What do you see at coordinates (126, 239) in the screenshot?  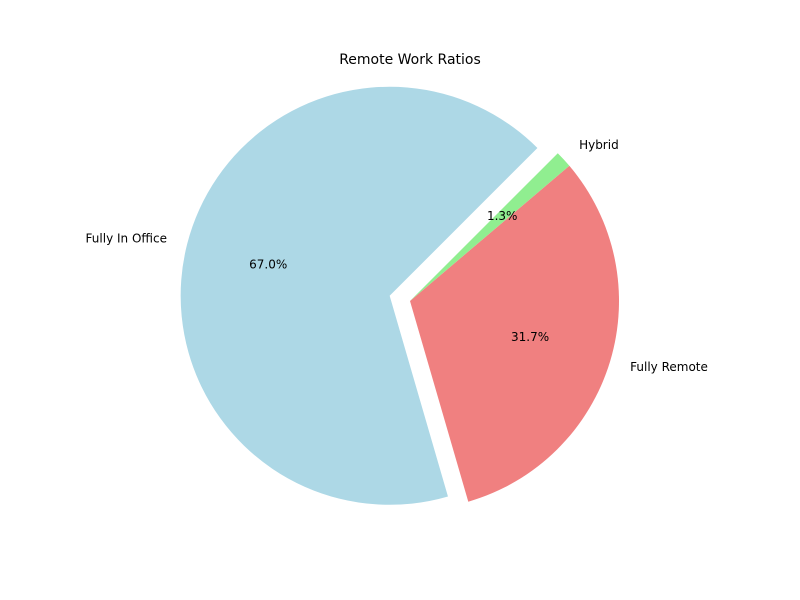 I see `slice-label-fully-in-office: Fully In Office` at bounding box center [126, 239].